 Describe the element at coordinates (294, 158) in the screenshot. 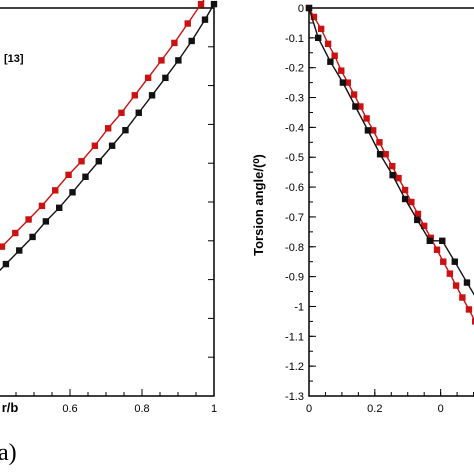

I see `right-y-tick-label: -0.5` at that location.